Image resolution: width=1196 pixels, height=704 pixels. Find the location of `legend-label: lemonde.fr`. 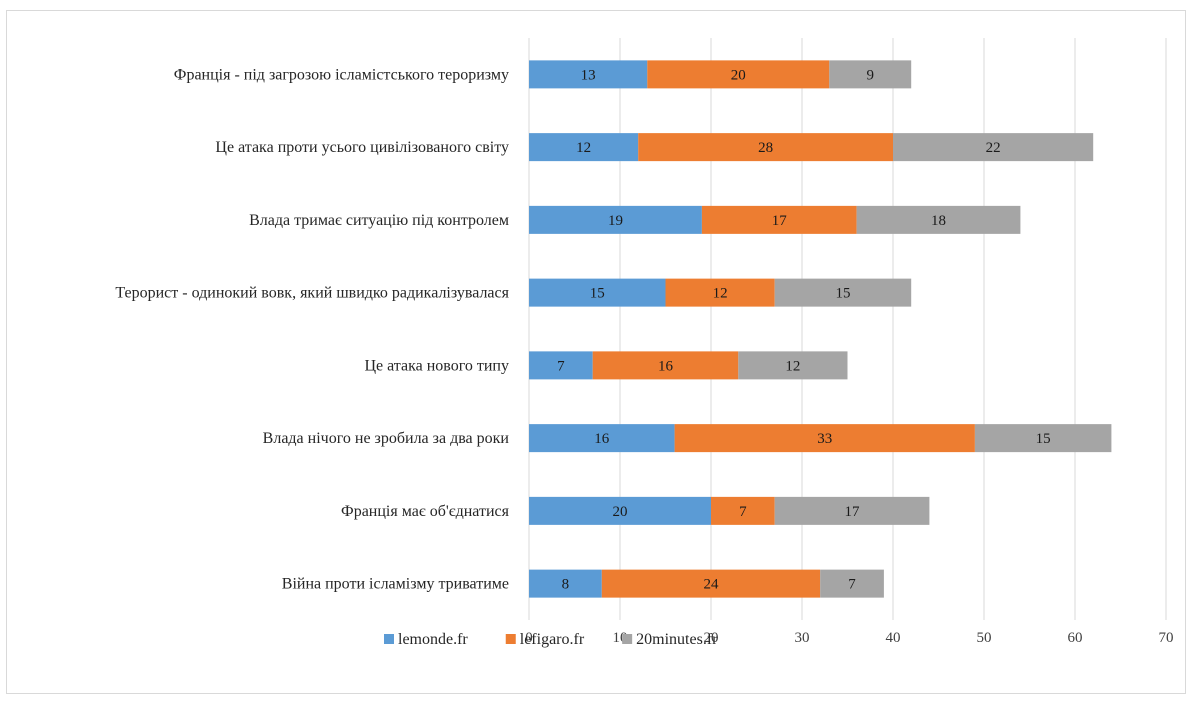

legend-label: lemonde.fr is located at coordinates (433, 639).